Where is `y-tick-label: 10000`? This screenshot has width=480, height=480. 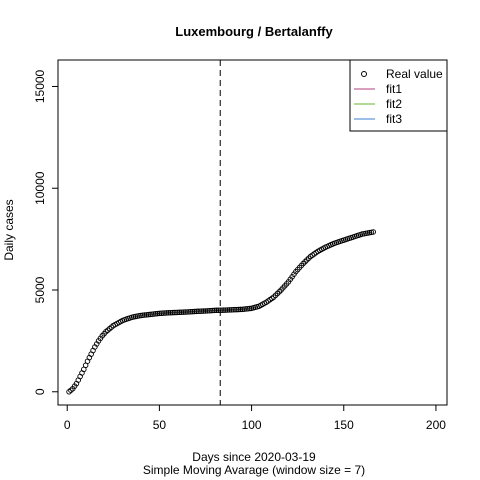 y-tick-label: 10000 is located at coordinates (40, 188).